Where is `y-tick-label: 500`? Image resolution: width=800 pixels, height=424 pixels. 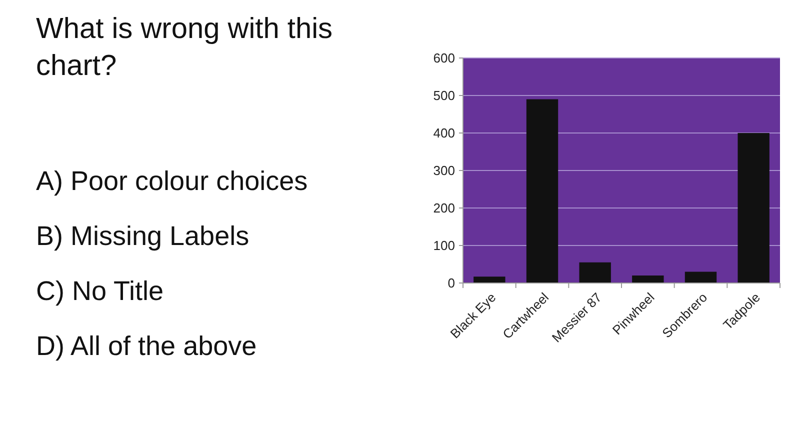 y-tick-label: 500 is located at coordinates (444, 96).